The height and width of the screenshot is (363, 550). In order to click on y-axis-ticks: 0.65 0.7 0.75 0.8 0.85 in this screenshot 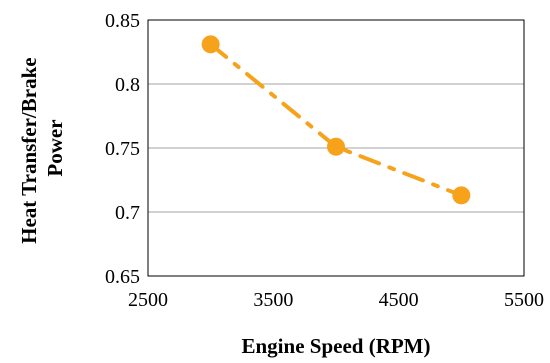, I will do `click(122, 149)`.